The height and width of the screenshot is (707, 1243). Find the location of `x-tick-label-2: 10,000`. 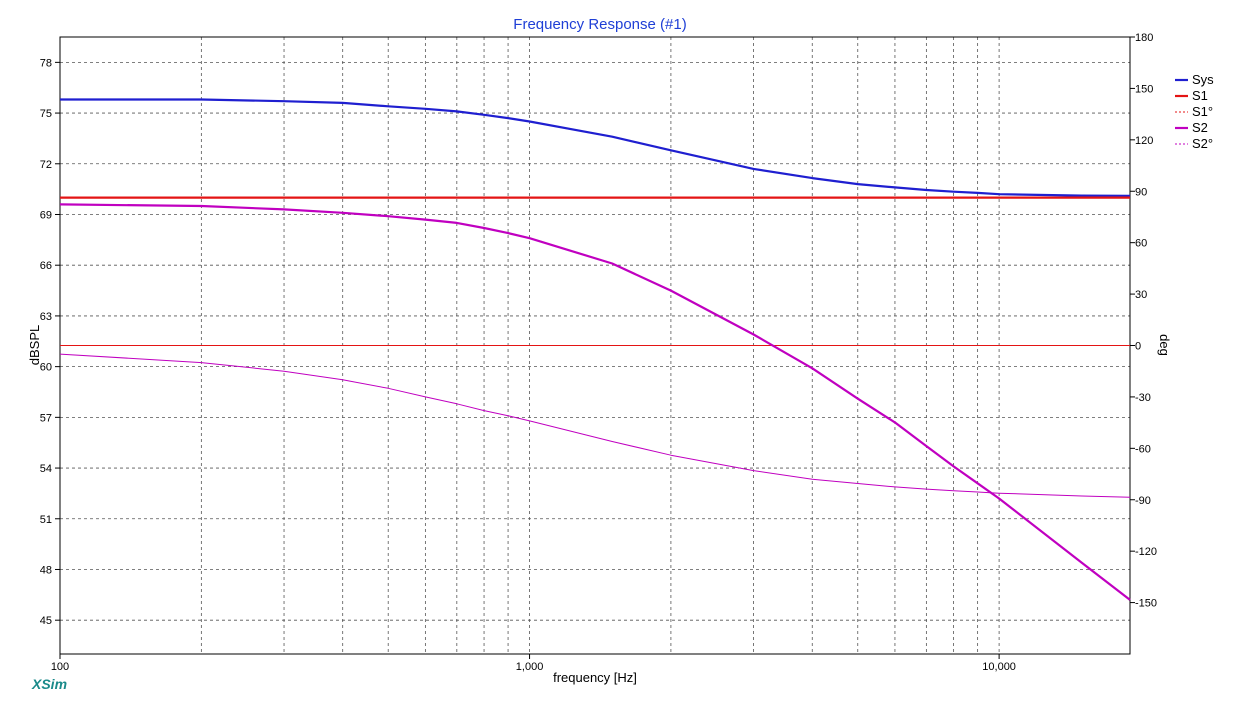

x-tick-label-2: 10,000 is located at coordinates (999, 667).